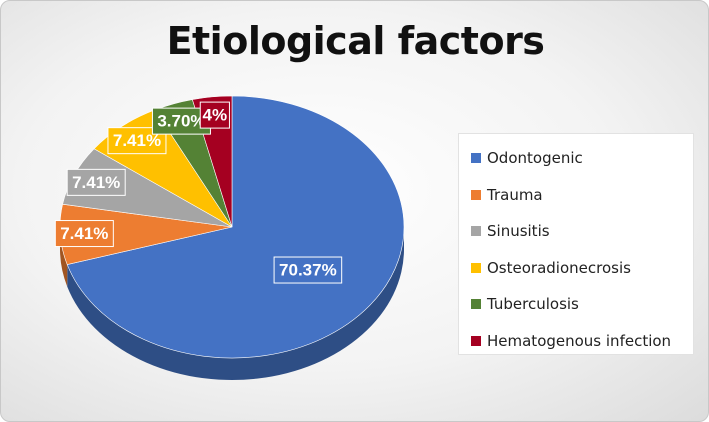 The height and width of the screenshot is (422, 709). Describe the element at coordinates (582, 195) in the screenshot. I see `legend-item-trauma: Trauma` at that location.